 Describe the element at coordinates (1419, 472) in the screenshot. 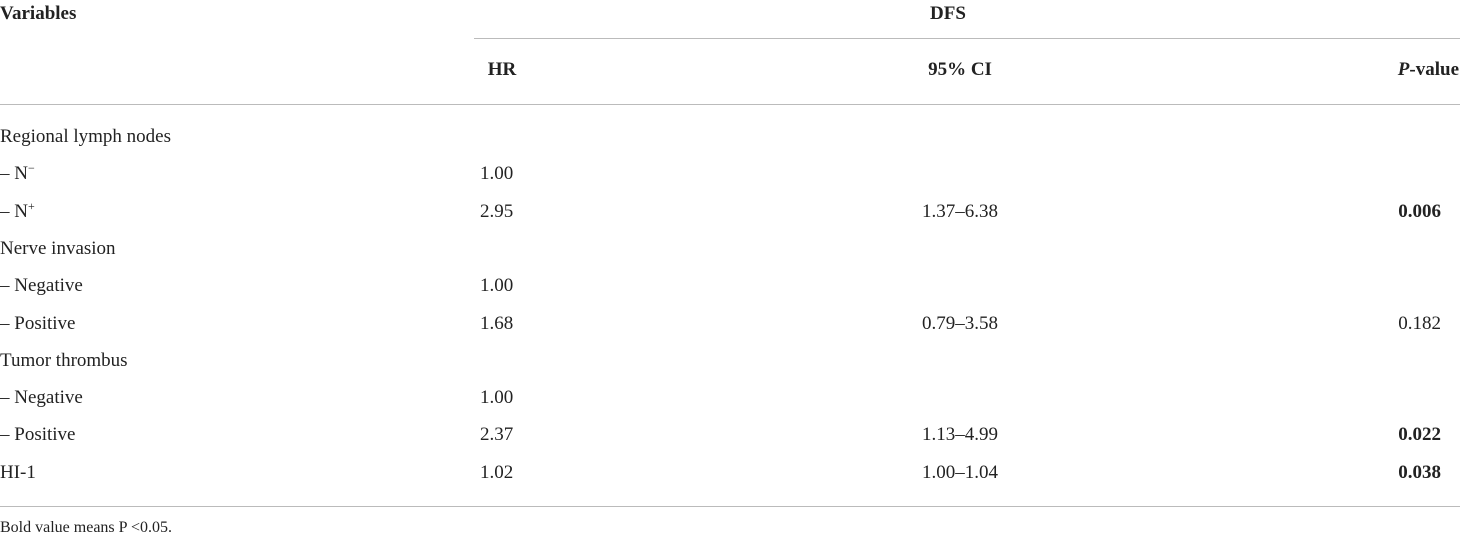

I see `p-value-cell: 0.038` at that location.